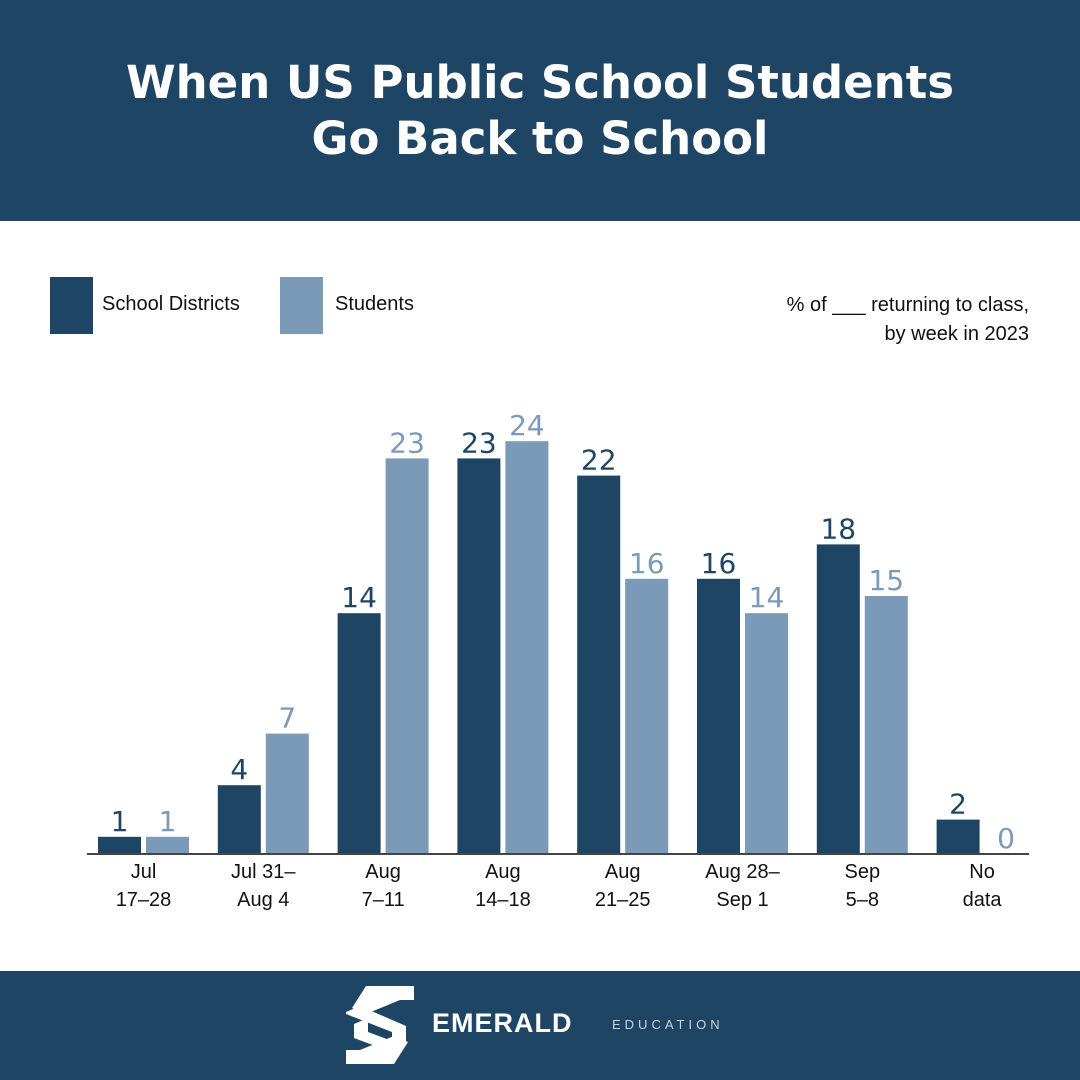 The image size is (1080, 1080). I want to click on x-tick-label-3-line-1: 14–18, so click(503, 900).